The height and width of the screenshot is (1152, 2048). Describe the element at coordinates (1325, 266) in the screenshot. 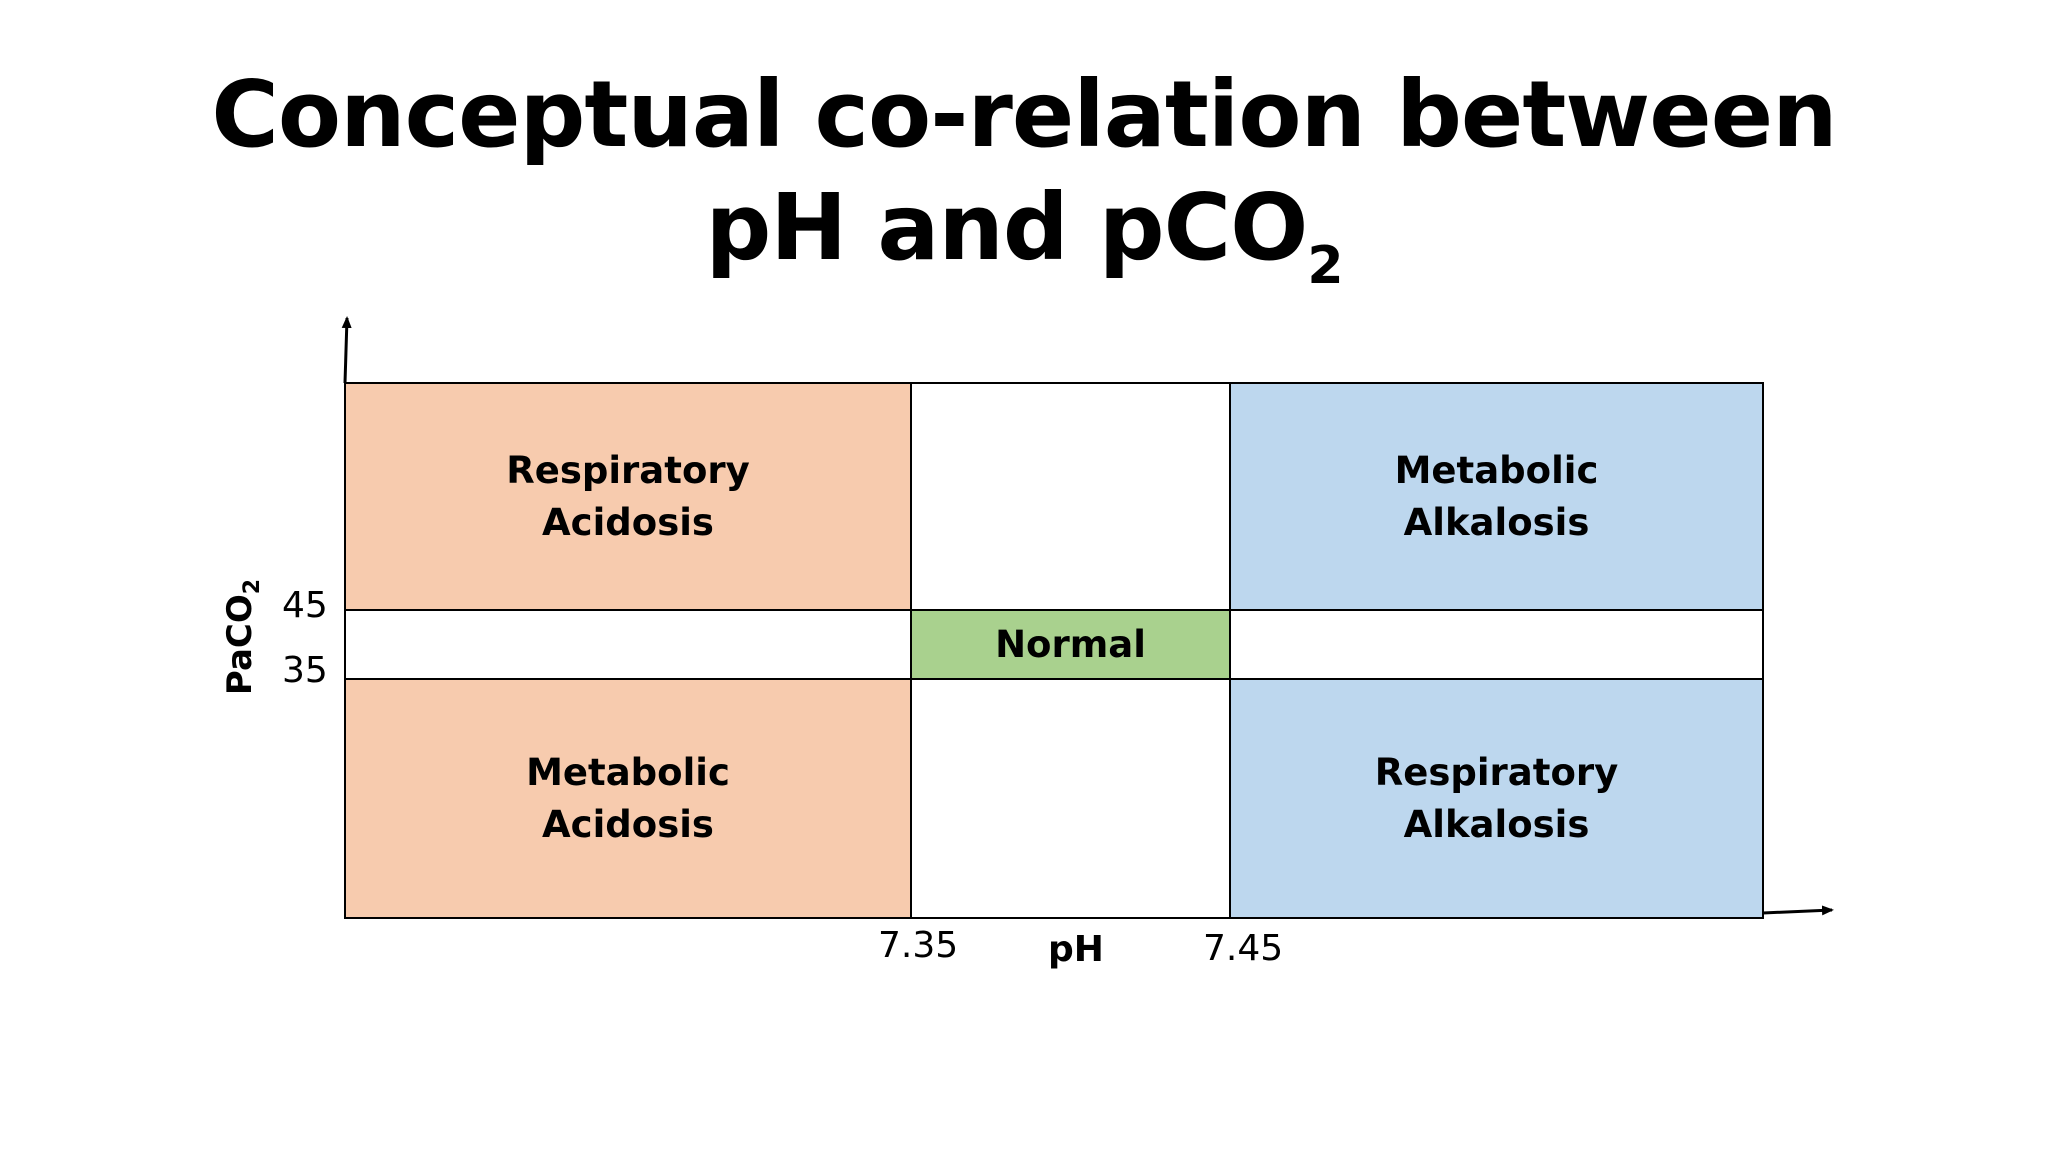

I see `title-line-2-subscript: 2` at that location.